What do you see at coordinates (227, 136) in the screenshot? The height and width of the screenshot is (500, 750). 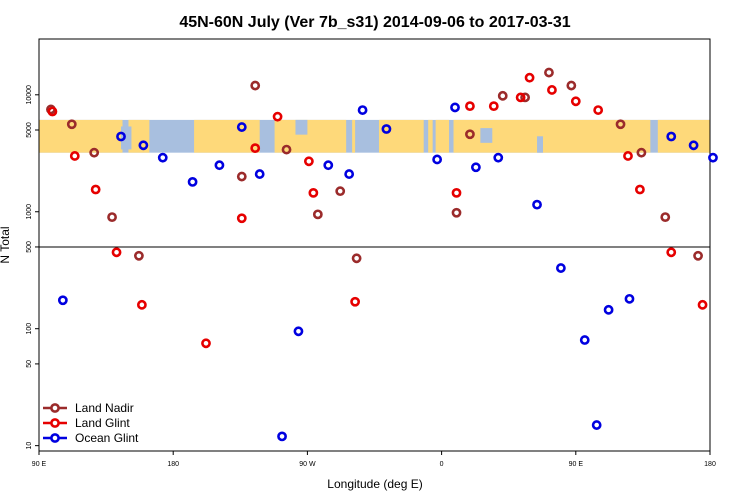 I see `land-alaska` at bounding box center [227, 136].